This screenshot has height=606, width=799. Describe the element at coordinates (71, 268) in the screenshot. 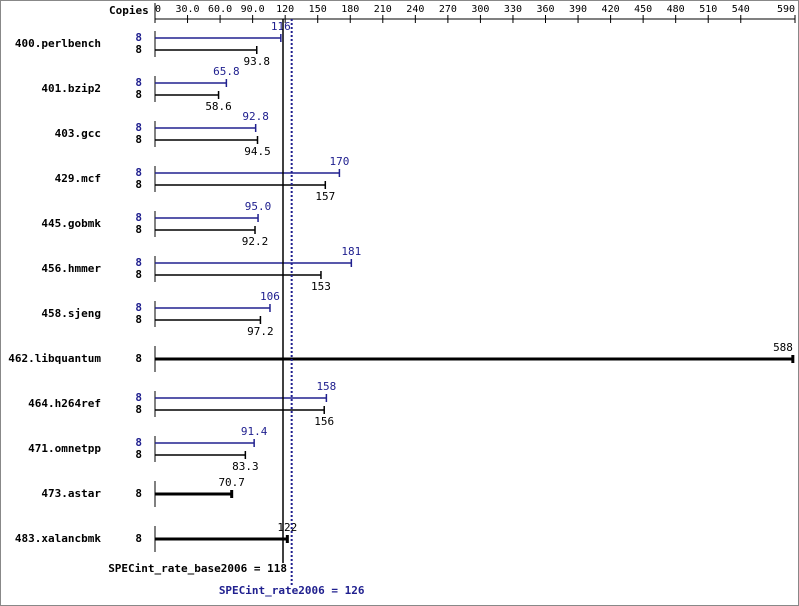

I see `category-label: 456.hmmer` at that location.